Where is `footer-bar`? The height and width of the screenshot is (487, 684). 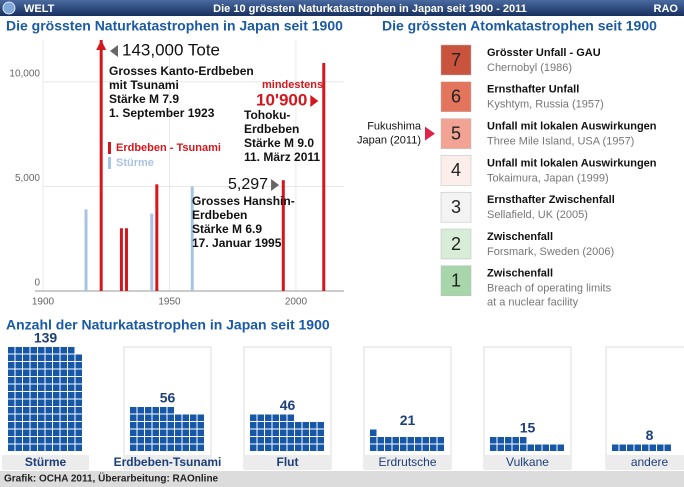
footer-bar is located at coordinates (342, 479).